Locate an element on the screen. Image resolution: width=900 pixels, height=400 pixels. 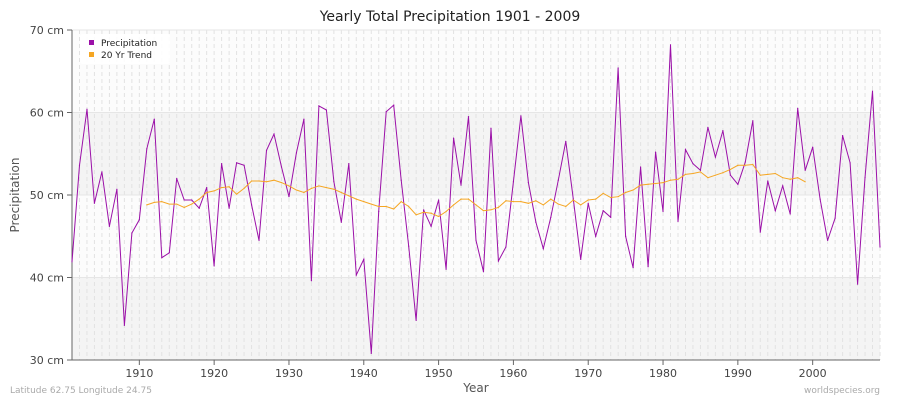
y-tick-label: 40 cm is located at coordinates (47, 278).